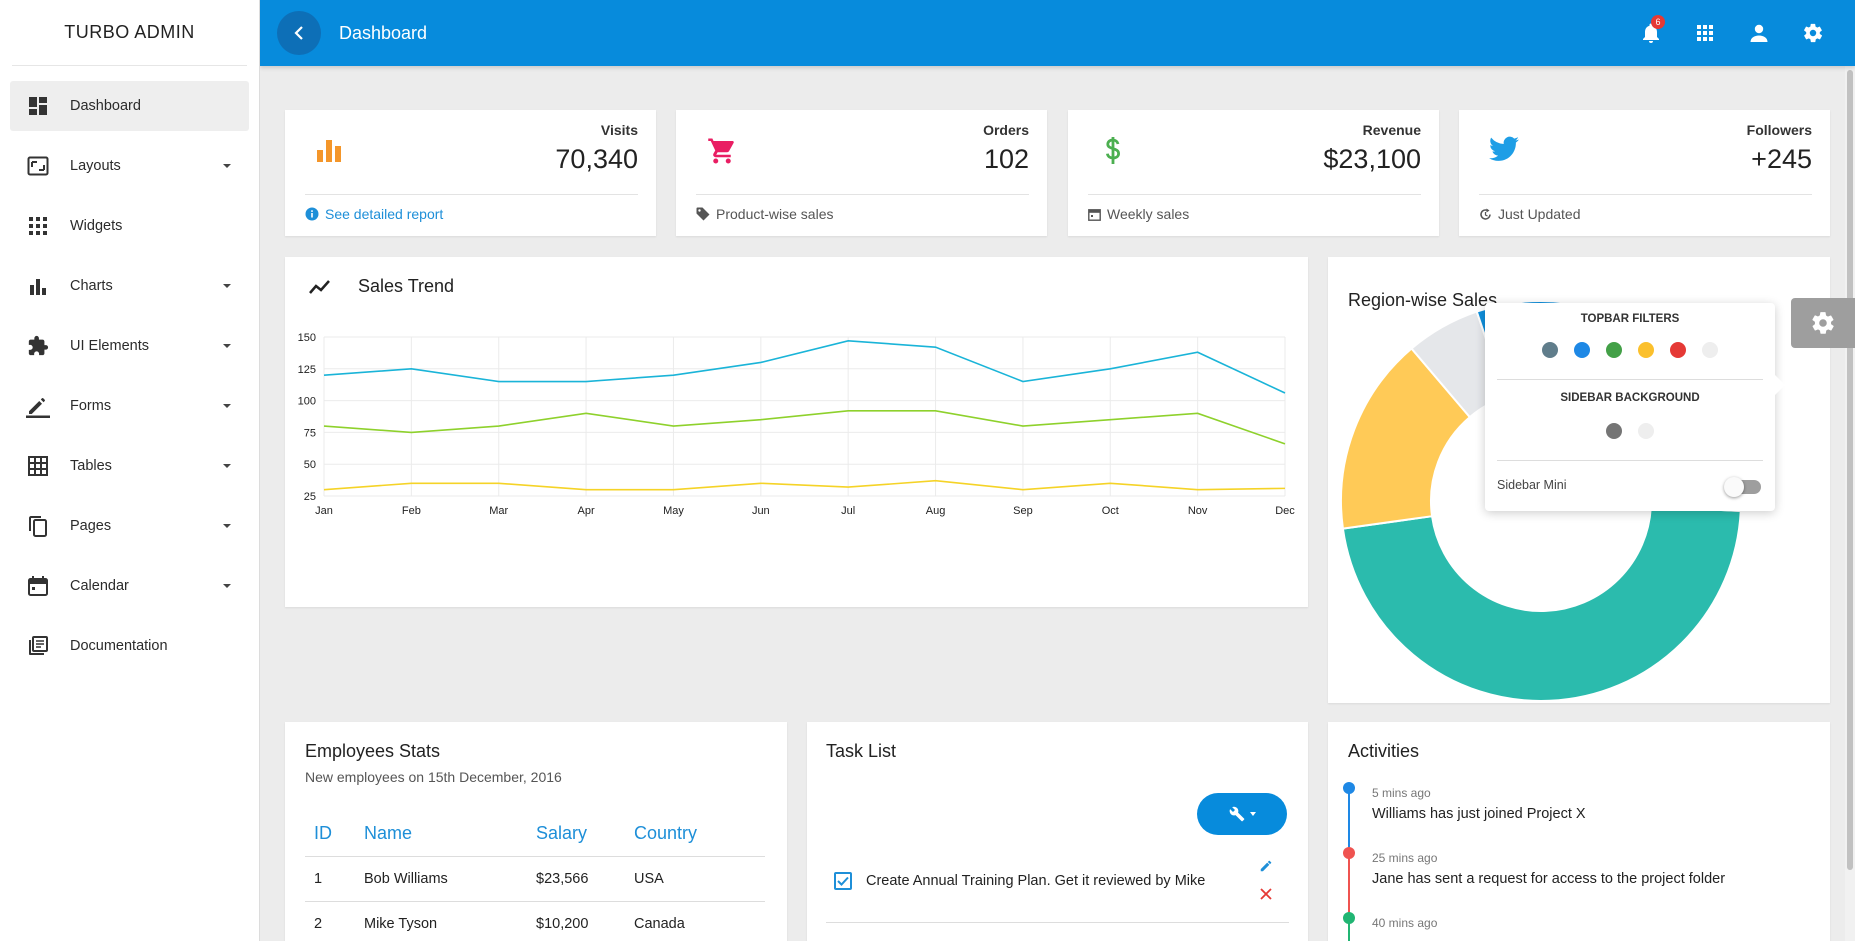 The width and height of the screenshot is (1855, 941). I want to click on column-header-name: Name, so click(441, 834).